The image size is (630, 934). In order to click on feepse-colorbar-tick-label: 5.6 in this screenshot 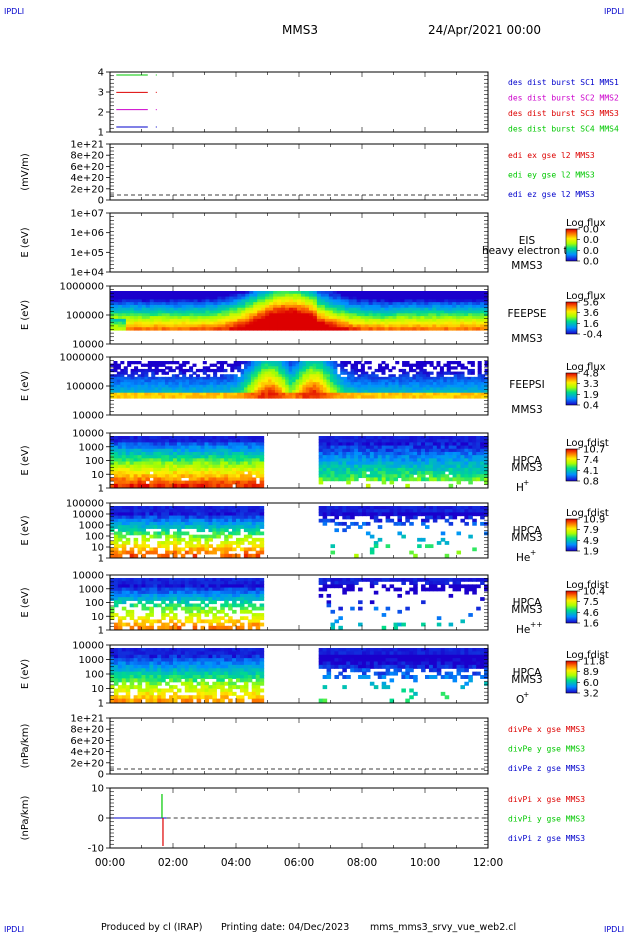, I will do `click(591, 303)`.